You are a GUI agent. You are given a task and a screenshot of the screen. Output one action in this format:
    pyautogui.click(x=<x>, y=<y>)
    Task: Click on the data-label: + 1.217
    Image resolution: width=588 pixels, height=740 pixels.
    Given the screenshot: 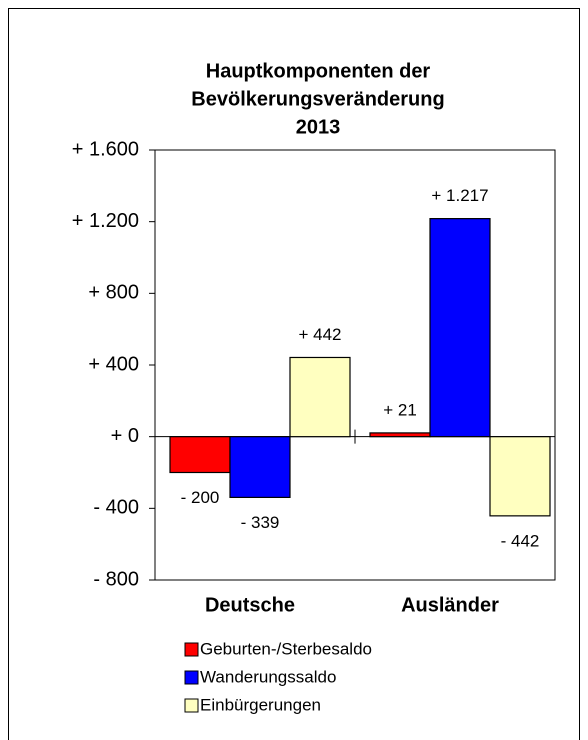 What is the action you would take?
    pyautogui.click(x=459, y=195)
    